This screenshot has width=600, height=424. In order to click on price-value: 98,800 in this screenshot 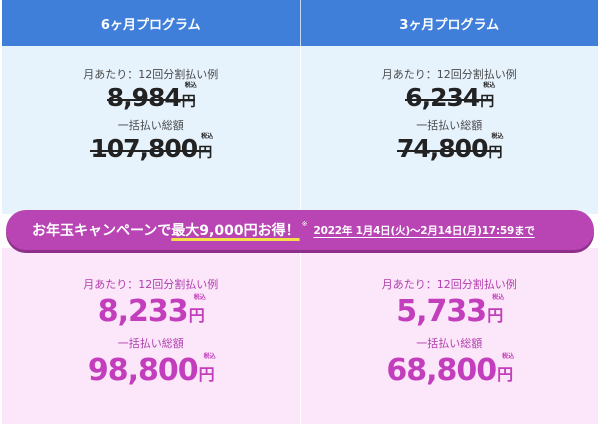, I will do `click(143, 370)`.